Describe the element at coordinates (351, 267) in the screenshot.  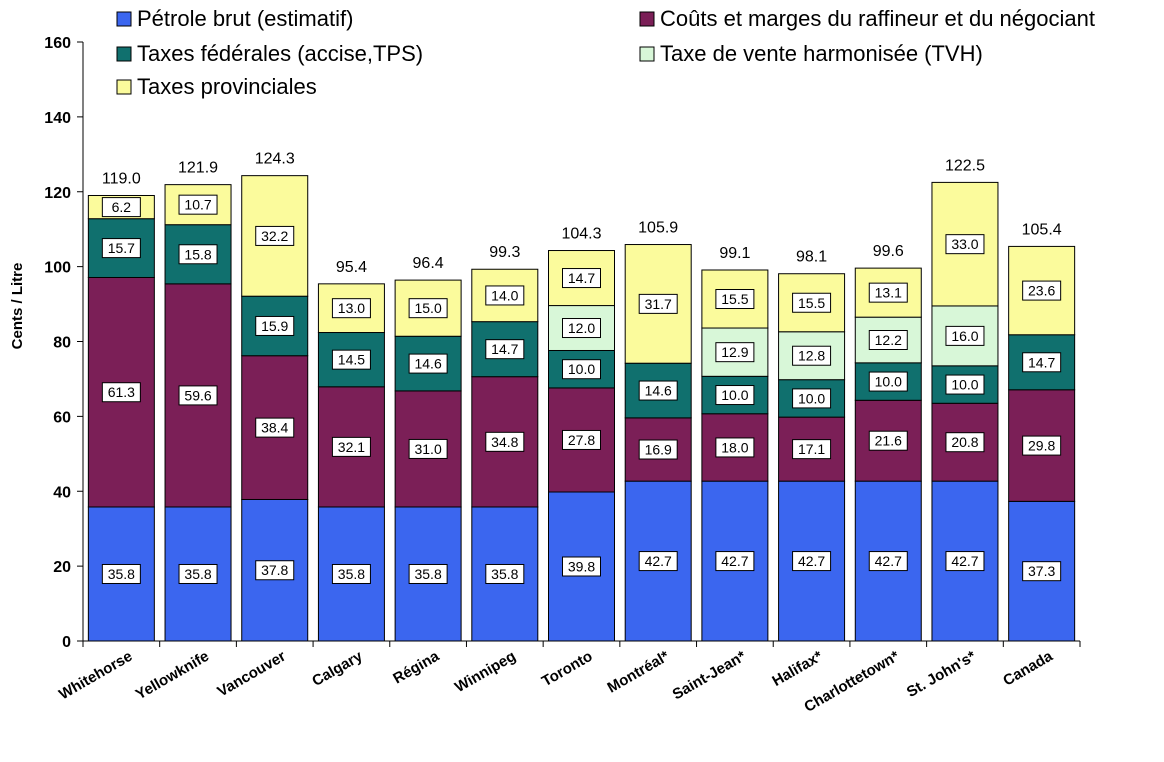
I see `total-label: 95.4` at that location.